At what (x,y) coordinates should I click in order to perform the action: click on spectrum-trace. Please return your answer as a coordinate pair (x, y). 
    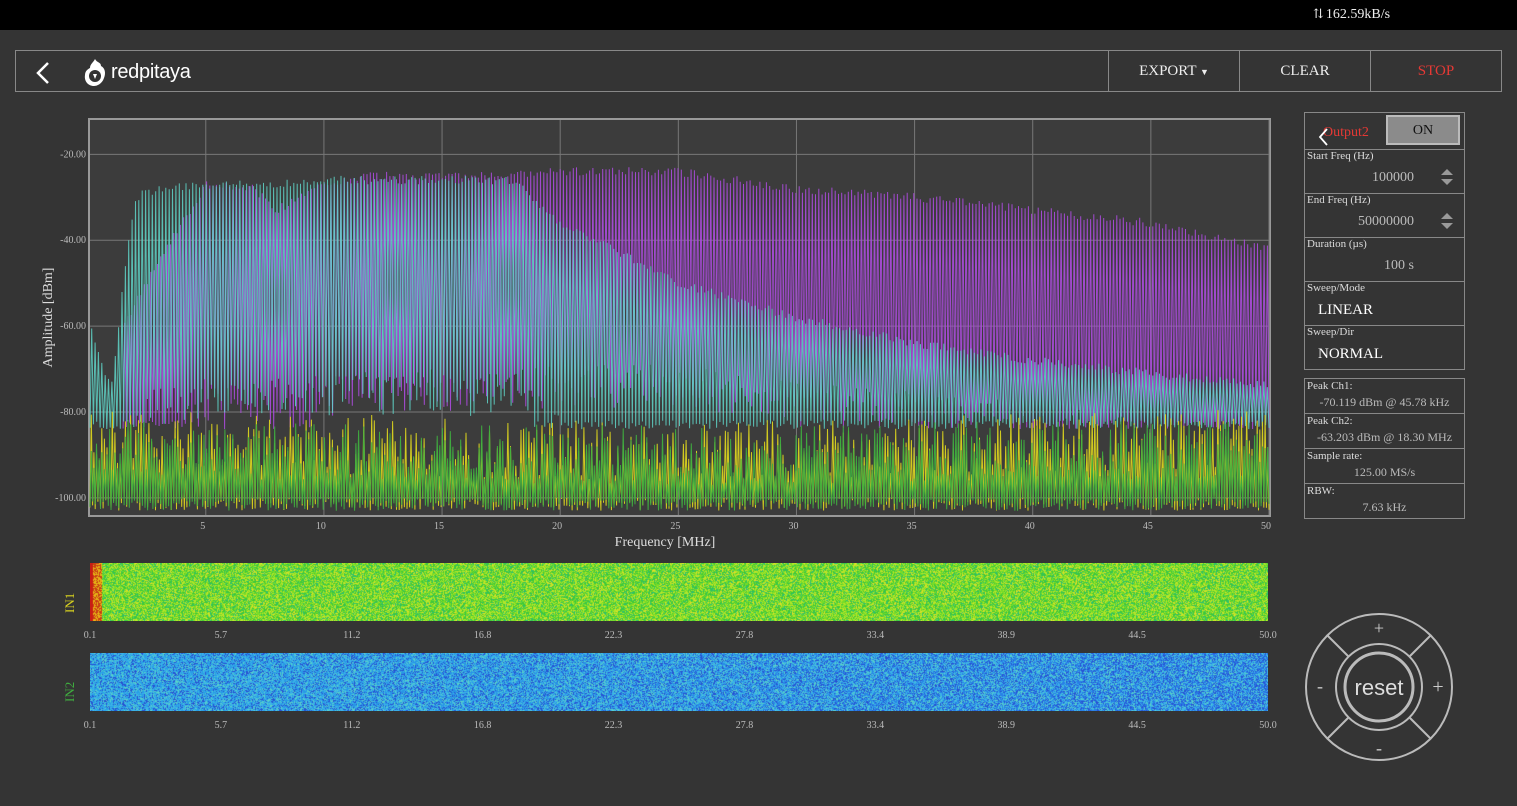
    Looking at the image, I should click on (679, 465).